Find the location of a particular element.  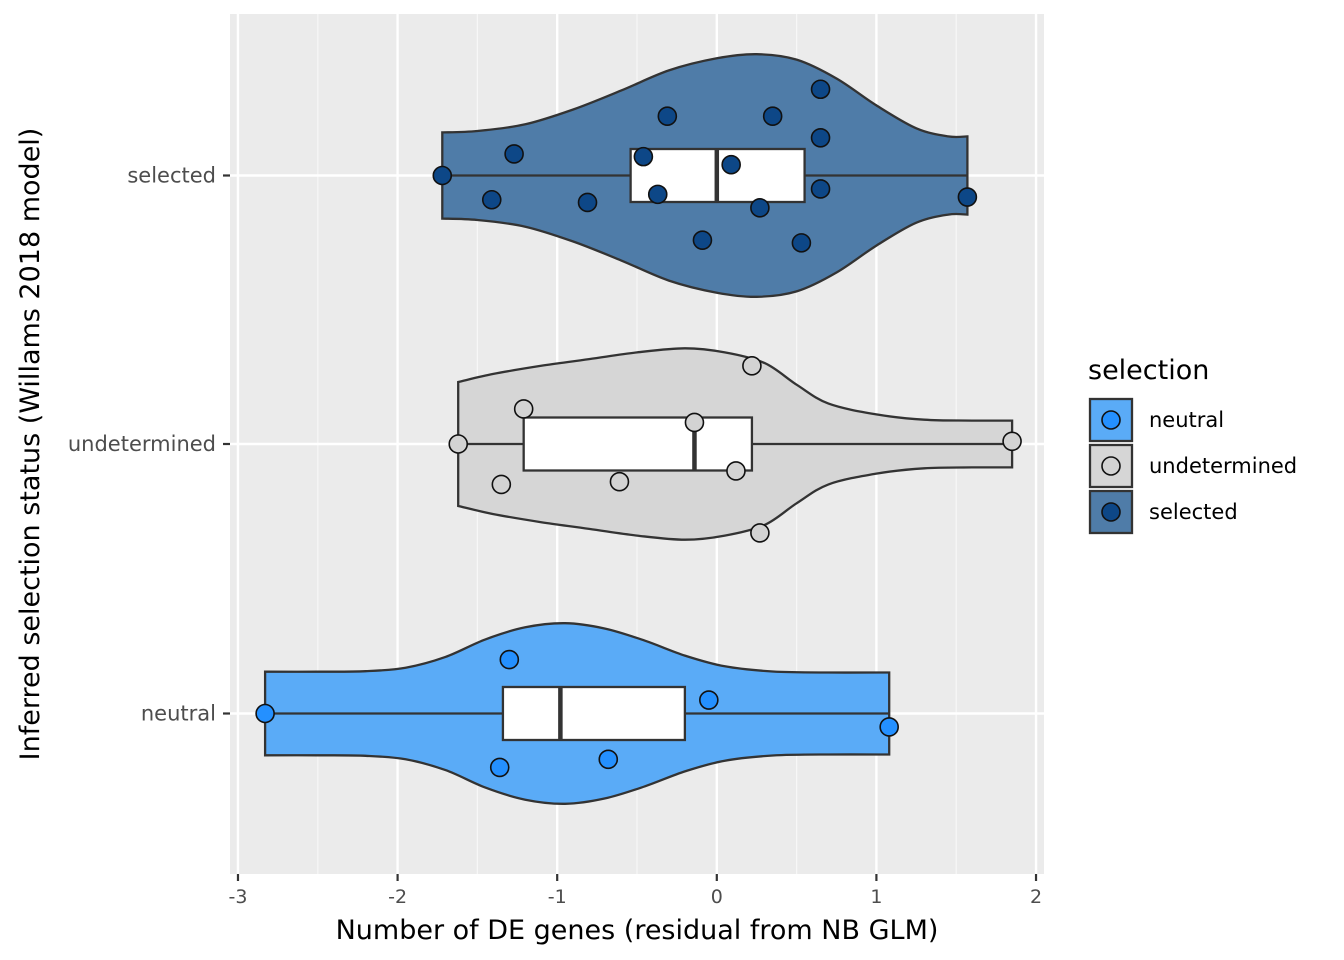

legend-label-neutral: neutral is located at coordinates (1186, 420).